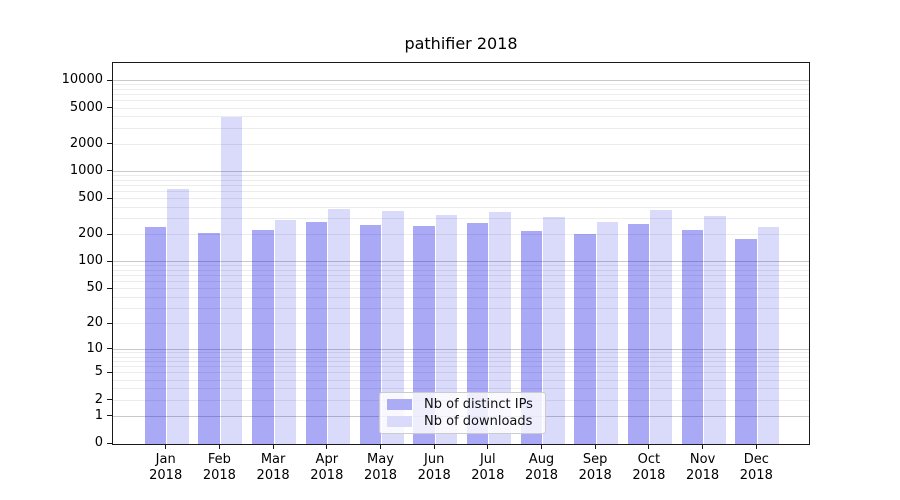 The width and height of the screenshot is (900, 500). I want to click on legend-label-distinct-ips: Nb of distinct IPs, so click(478, 404).